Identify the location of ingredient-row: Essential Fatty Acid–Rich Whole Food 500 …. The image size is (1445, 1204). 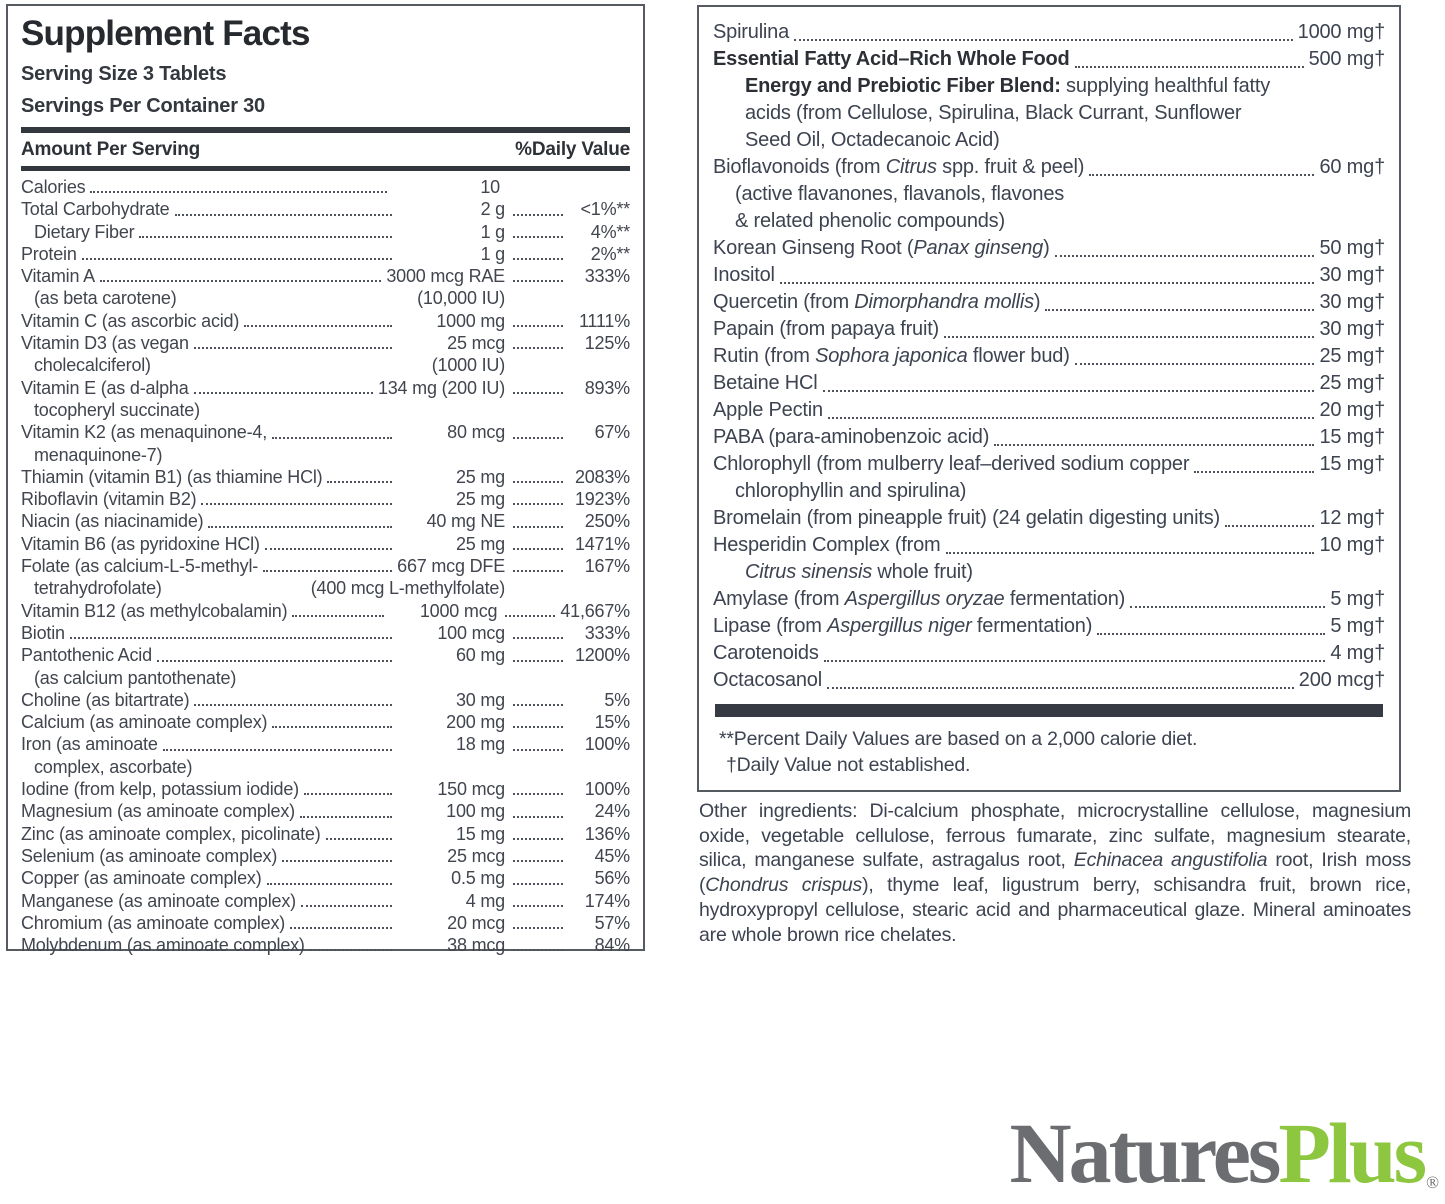
(1049, 100).